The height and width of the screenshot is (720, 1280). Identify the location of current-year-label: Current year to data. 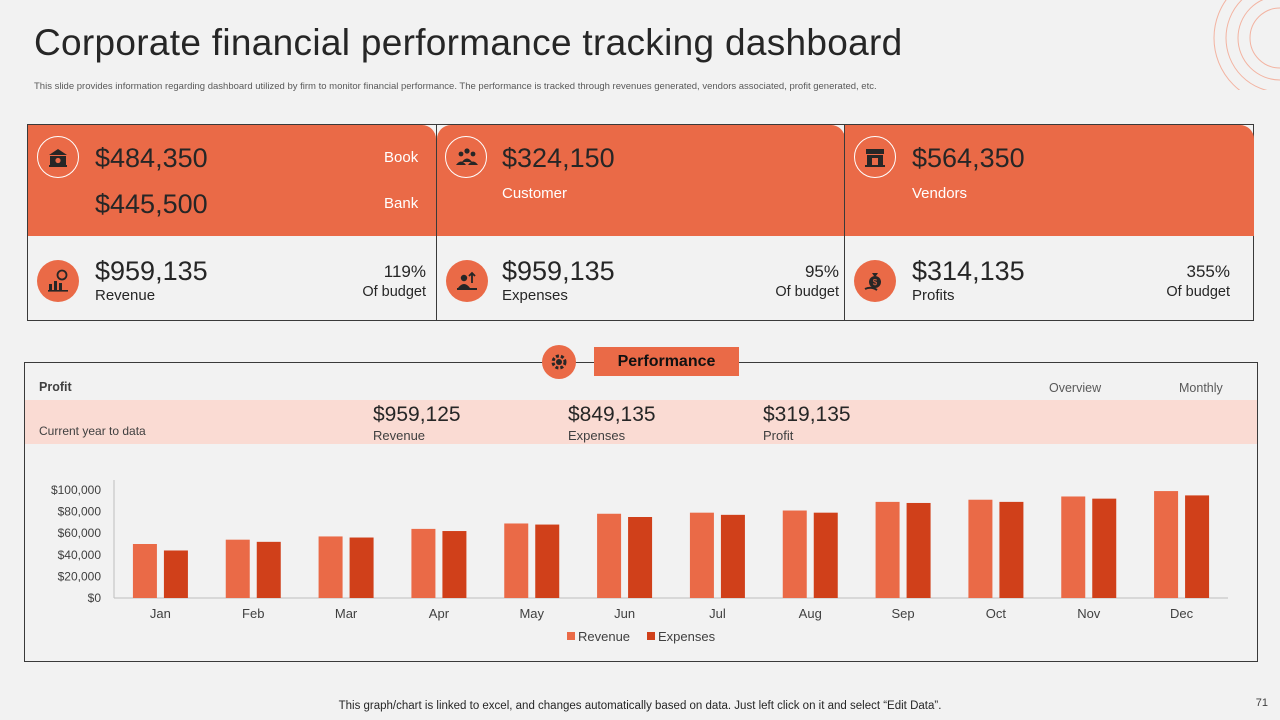
(92, 431).